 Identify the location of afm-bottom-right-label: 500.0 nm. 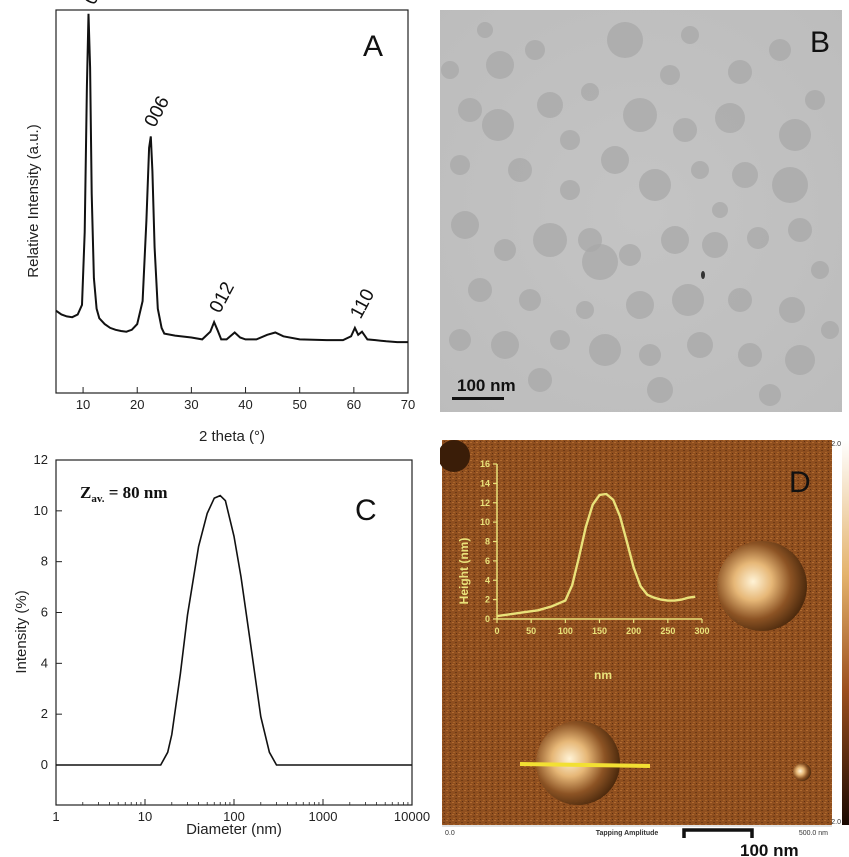
(813, 833).